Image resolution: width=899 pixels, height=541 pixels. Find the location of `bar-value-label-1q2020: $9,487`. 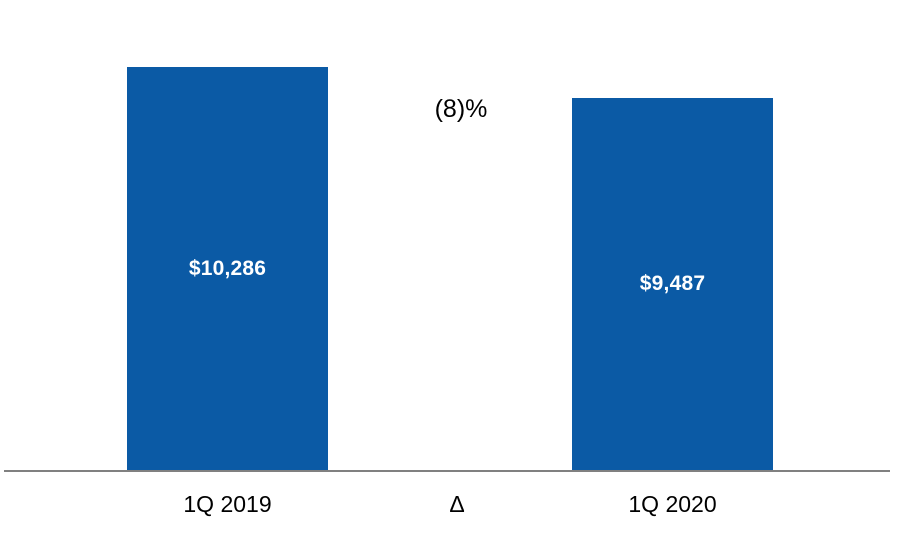

bar-value-label-1q2020: $9,487 is located at coordinates (672, 283).